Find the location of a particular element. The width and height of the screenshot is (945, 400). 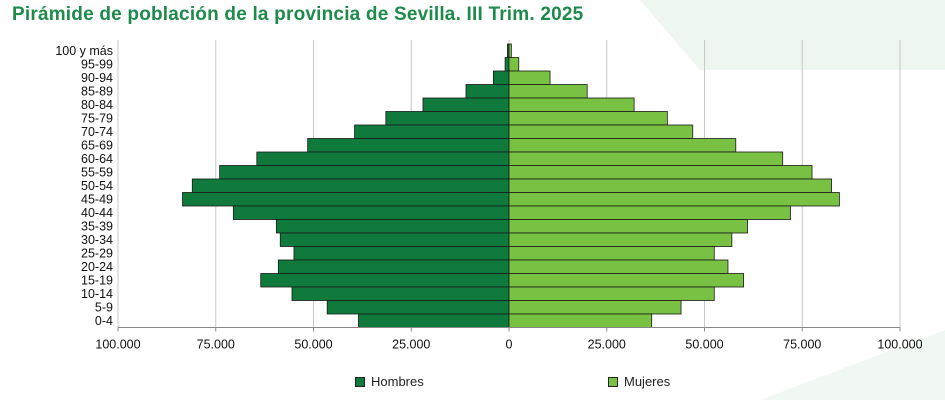

y-tick-label: 75-79 is located at coordinates (97, 119).